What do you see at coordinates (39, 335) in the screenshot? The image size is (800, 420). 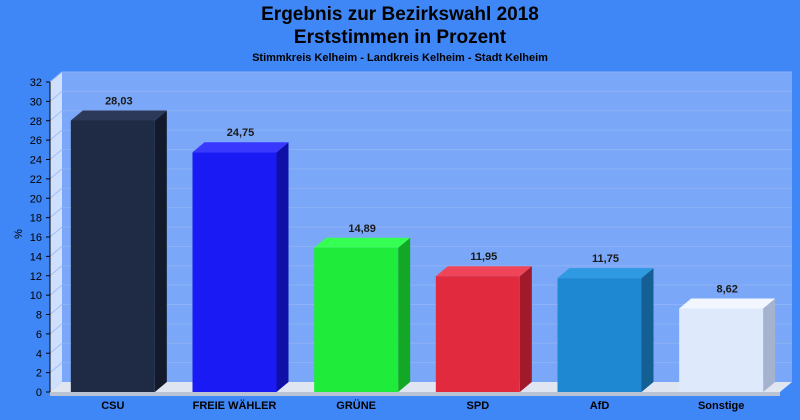 I see `y-tick-label: 6` at bounding box center [39, 335].